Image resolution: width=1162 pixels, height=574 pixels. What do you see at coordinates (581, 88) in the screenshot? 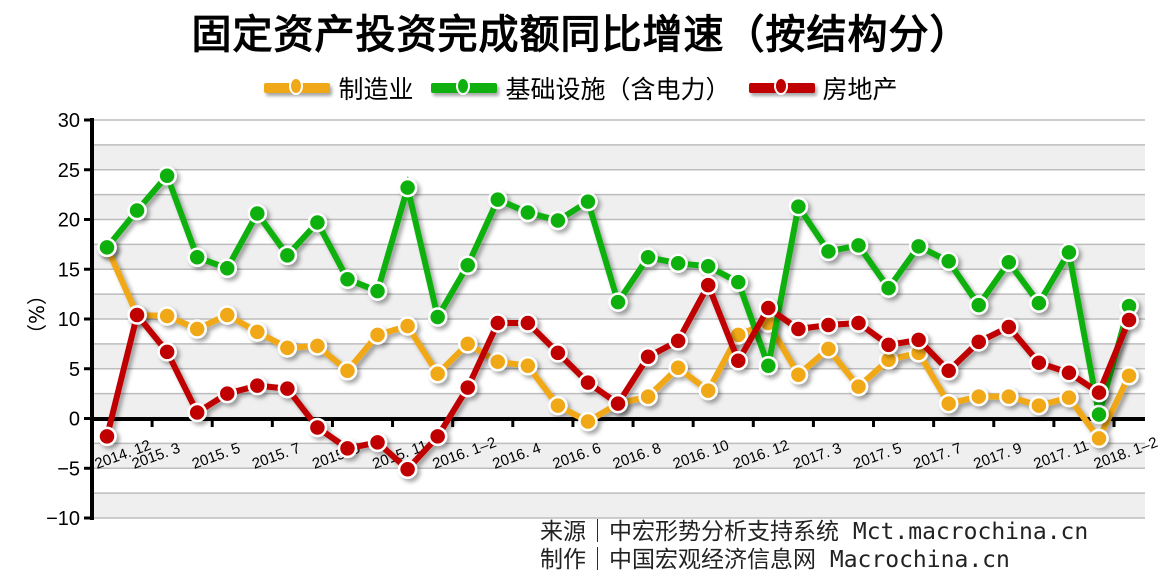
I see `legend-item-infrastructure: 基础设施（含电力）` at bounding box center [581, 88].